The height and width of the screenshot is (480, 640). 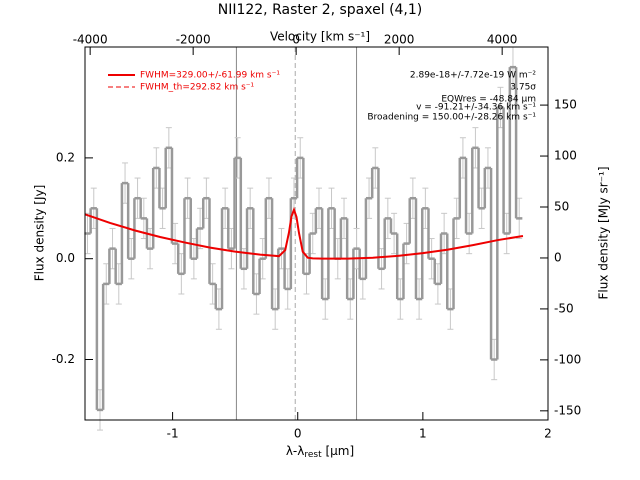 I want to click on annotation: 3.75σ, so click(x=523, y=88).